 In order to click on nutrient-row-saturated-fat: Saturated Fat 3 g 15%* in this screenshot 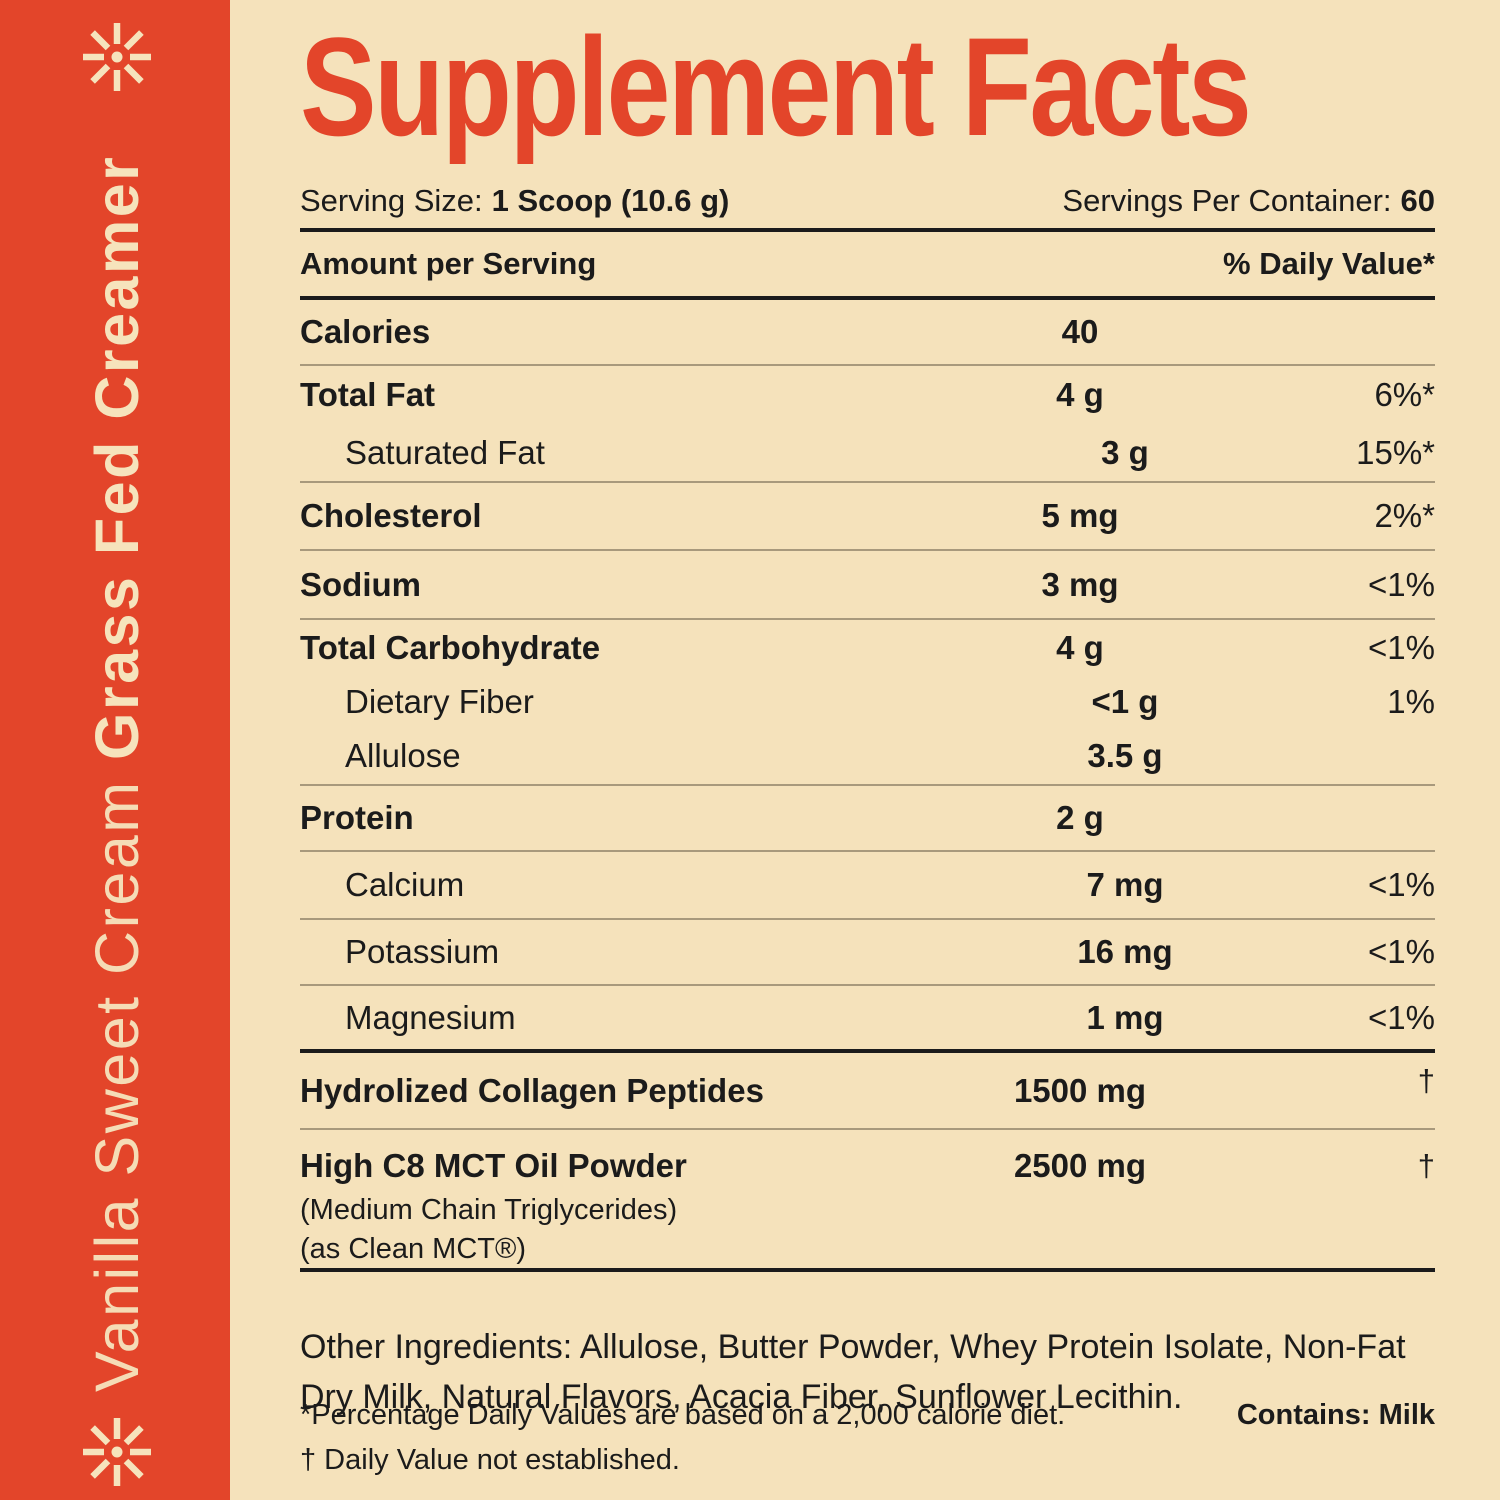, I will do `click(867, 452)`.